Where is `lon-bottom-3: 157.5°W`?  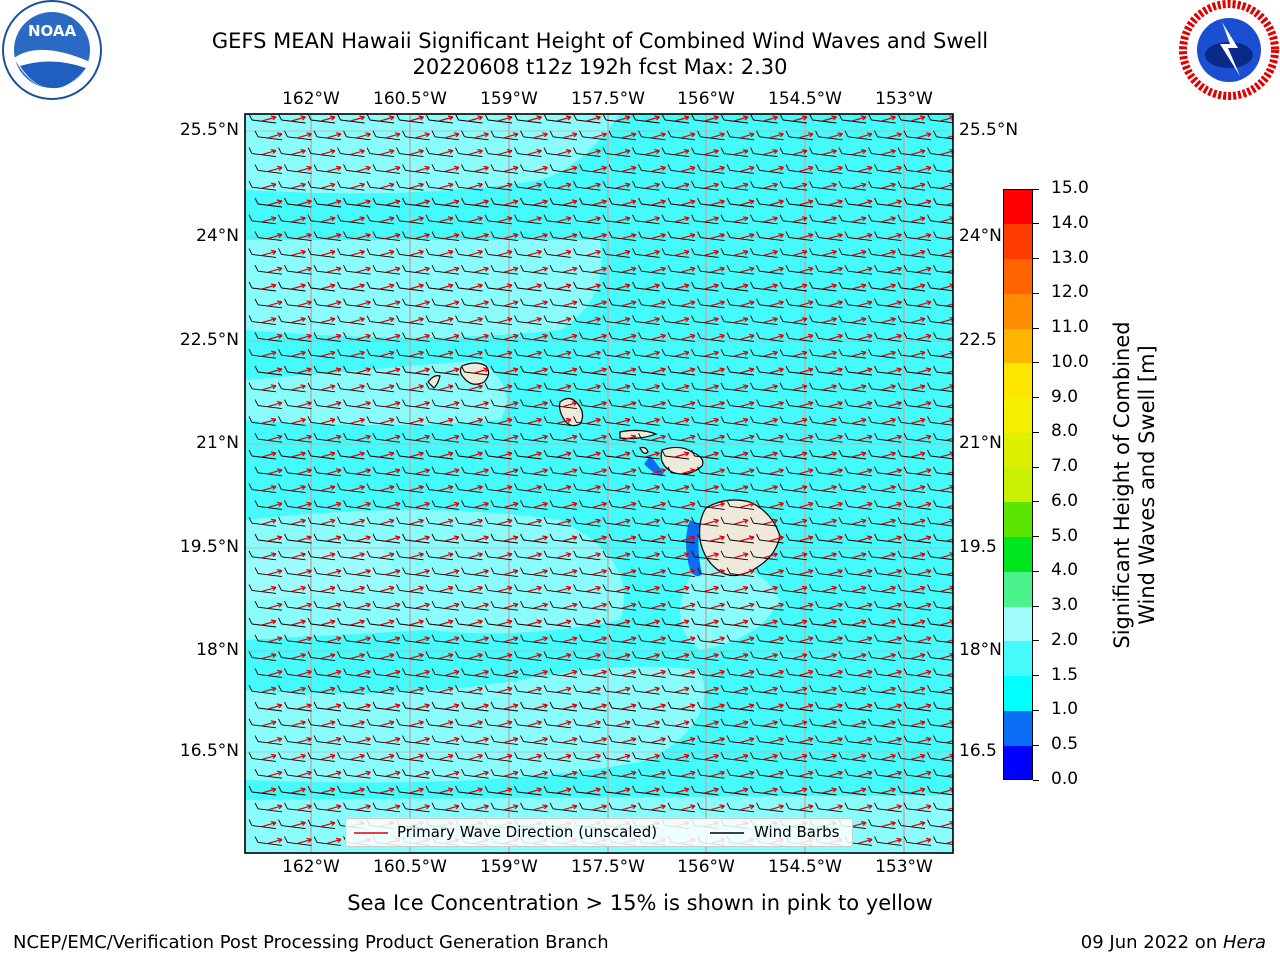
lon-bottom-3: 157.5°W is located at coordinates (608, 867).